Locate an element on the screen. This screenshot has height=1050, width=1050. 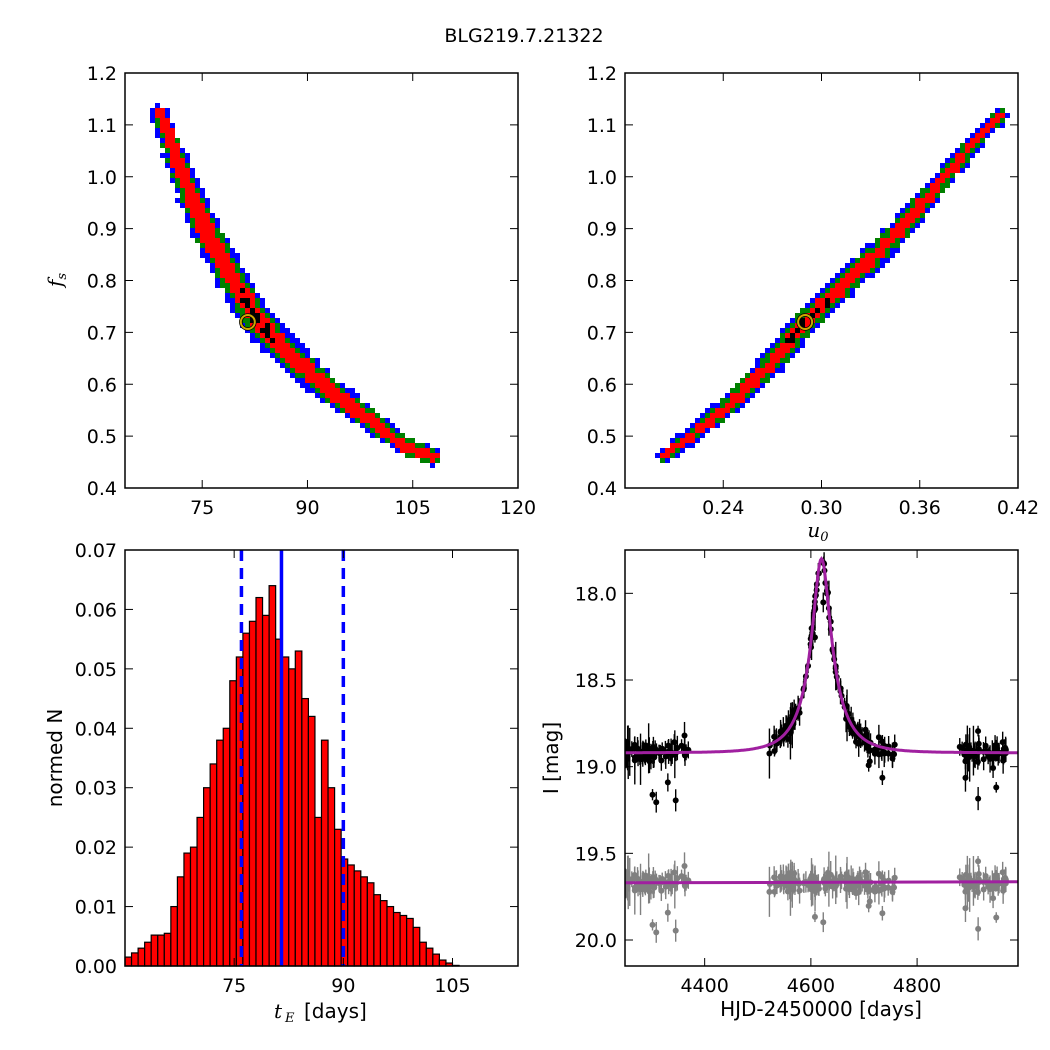
histogram-bars is located at coordinates (292, 776).